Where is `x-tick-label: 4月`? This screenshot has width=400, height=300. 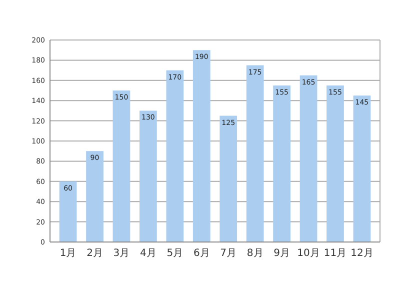
x-tick-label: 4月 is located at coordinates (148, 253).